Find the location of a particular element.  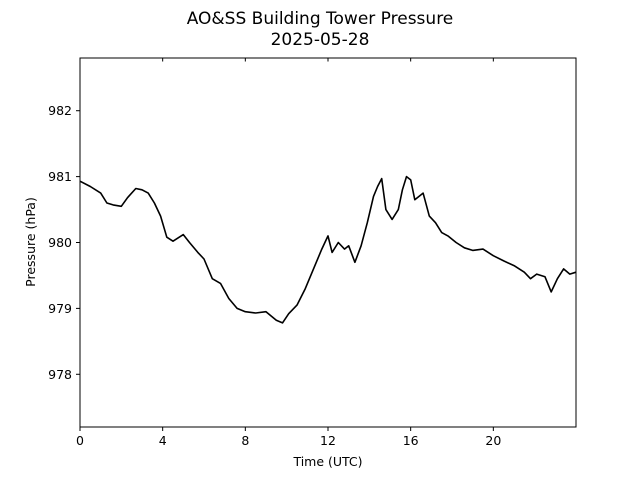

y-tick-label: 978 is located at coordinates (60, 374).